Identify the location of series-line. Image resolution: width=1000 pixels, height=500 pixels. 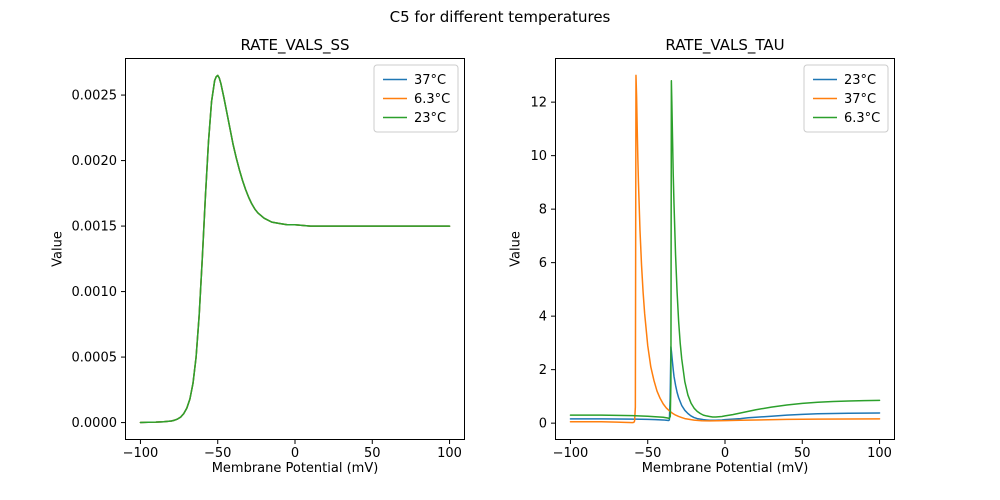
(725, 384).